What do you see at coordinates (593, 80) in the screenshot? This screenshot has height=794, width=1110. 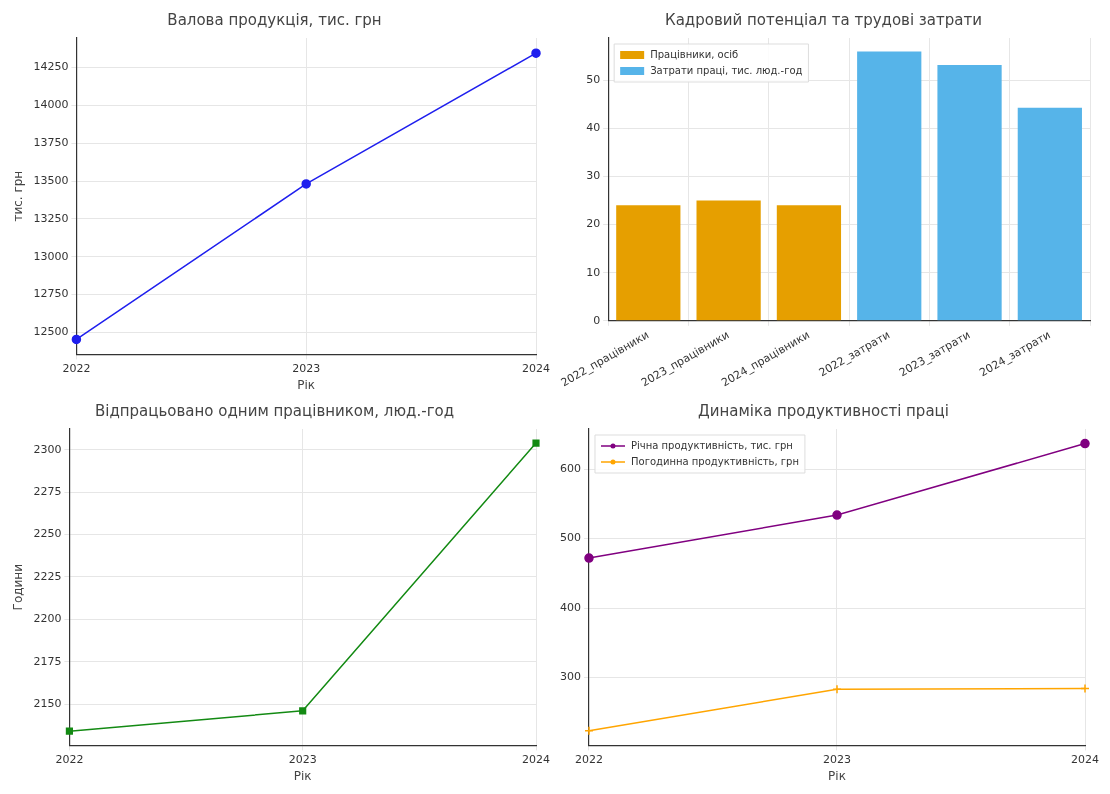 I see `y-tick-label: 50` at bounding box center [593, 80].